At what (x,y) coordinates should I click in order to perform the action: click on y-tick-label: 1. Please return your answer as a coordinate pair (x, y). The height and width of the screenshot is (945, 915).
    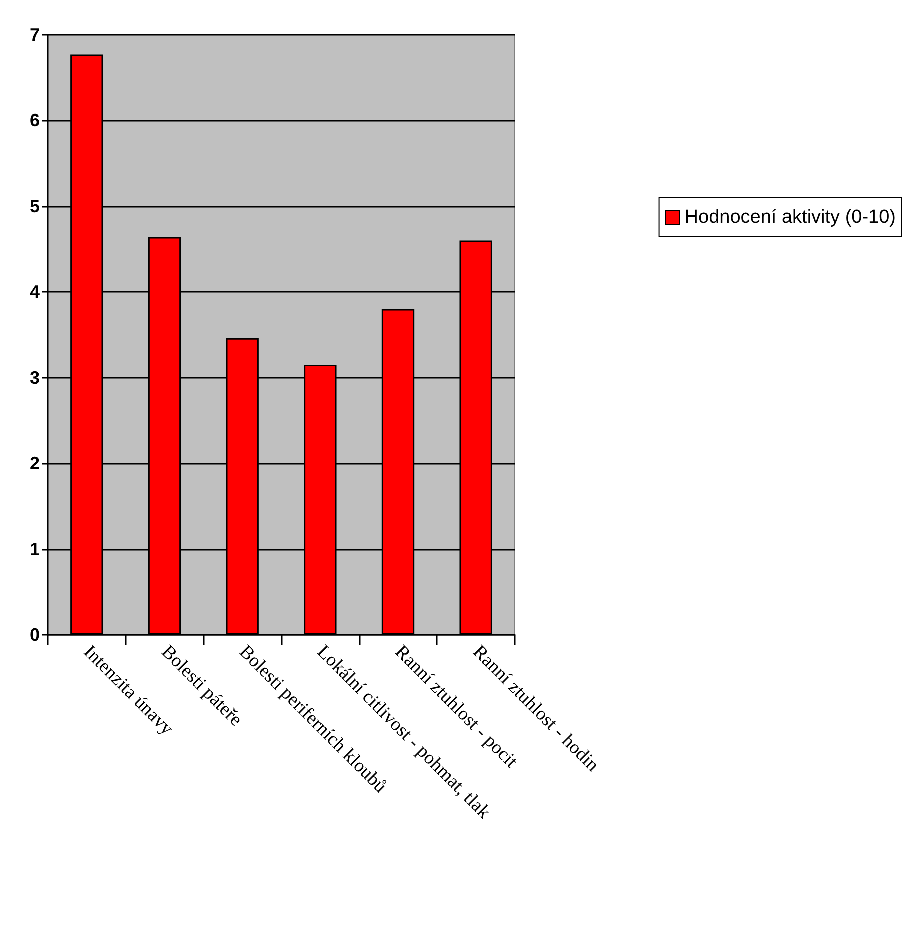
    Looking at the image, I should click on (35, 549).